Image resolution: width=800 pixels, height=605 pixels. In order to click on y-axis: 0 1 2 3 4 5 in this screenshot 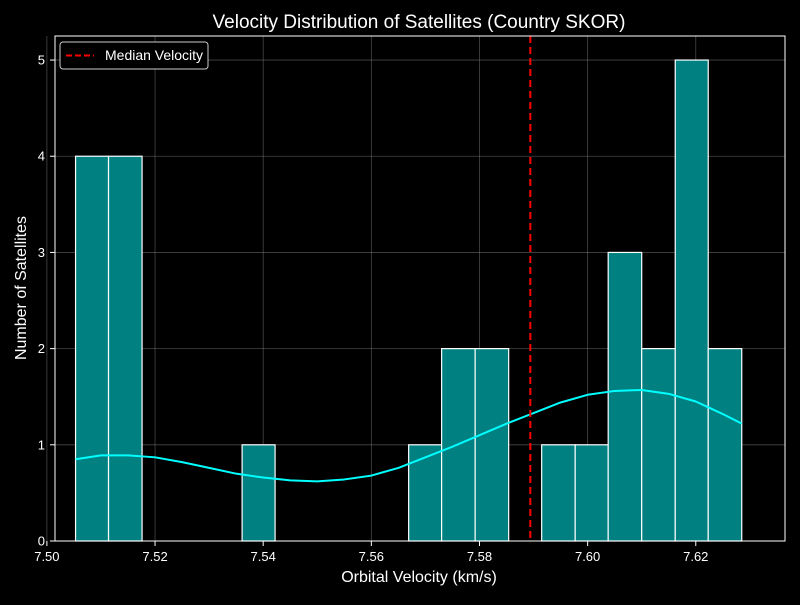, I will do `click(46, 301)`.